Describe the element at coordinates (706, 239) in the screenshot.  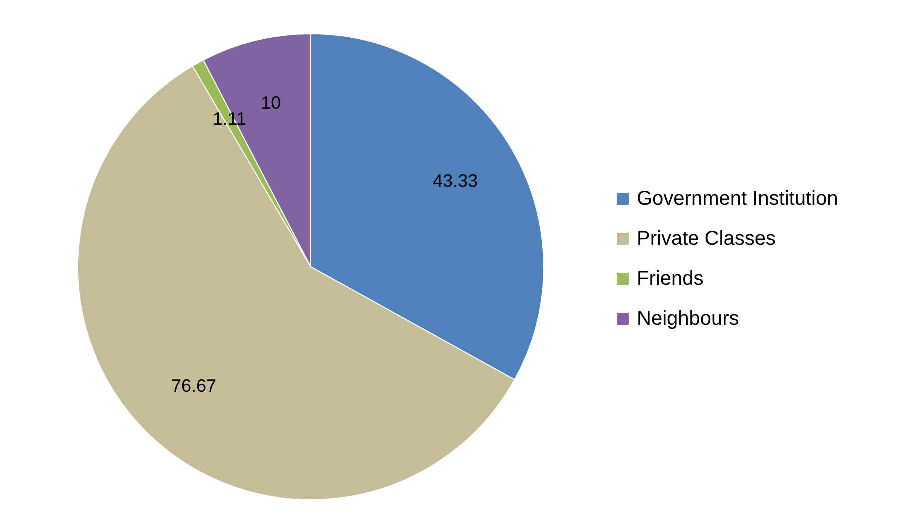
I see `legend-label: Private Classes` at that location.